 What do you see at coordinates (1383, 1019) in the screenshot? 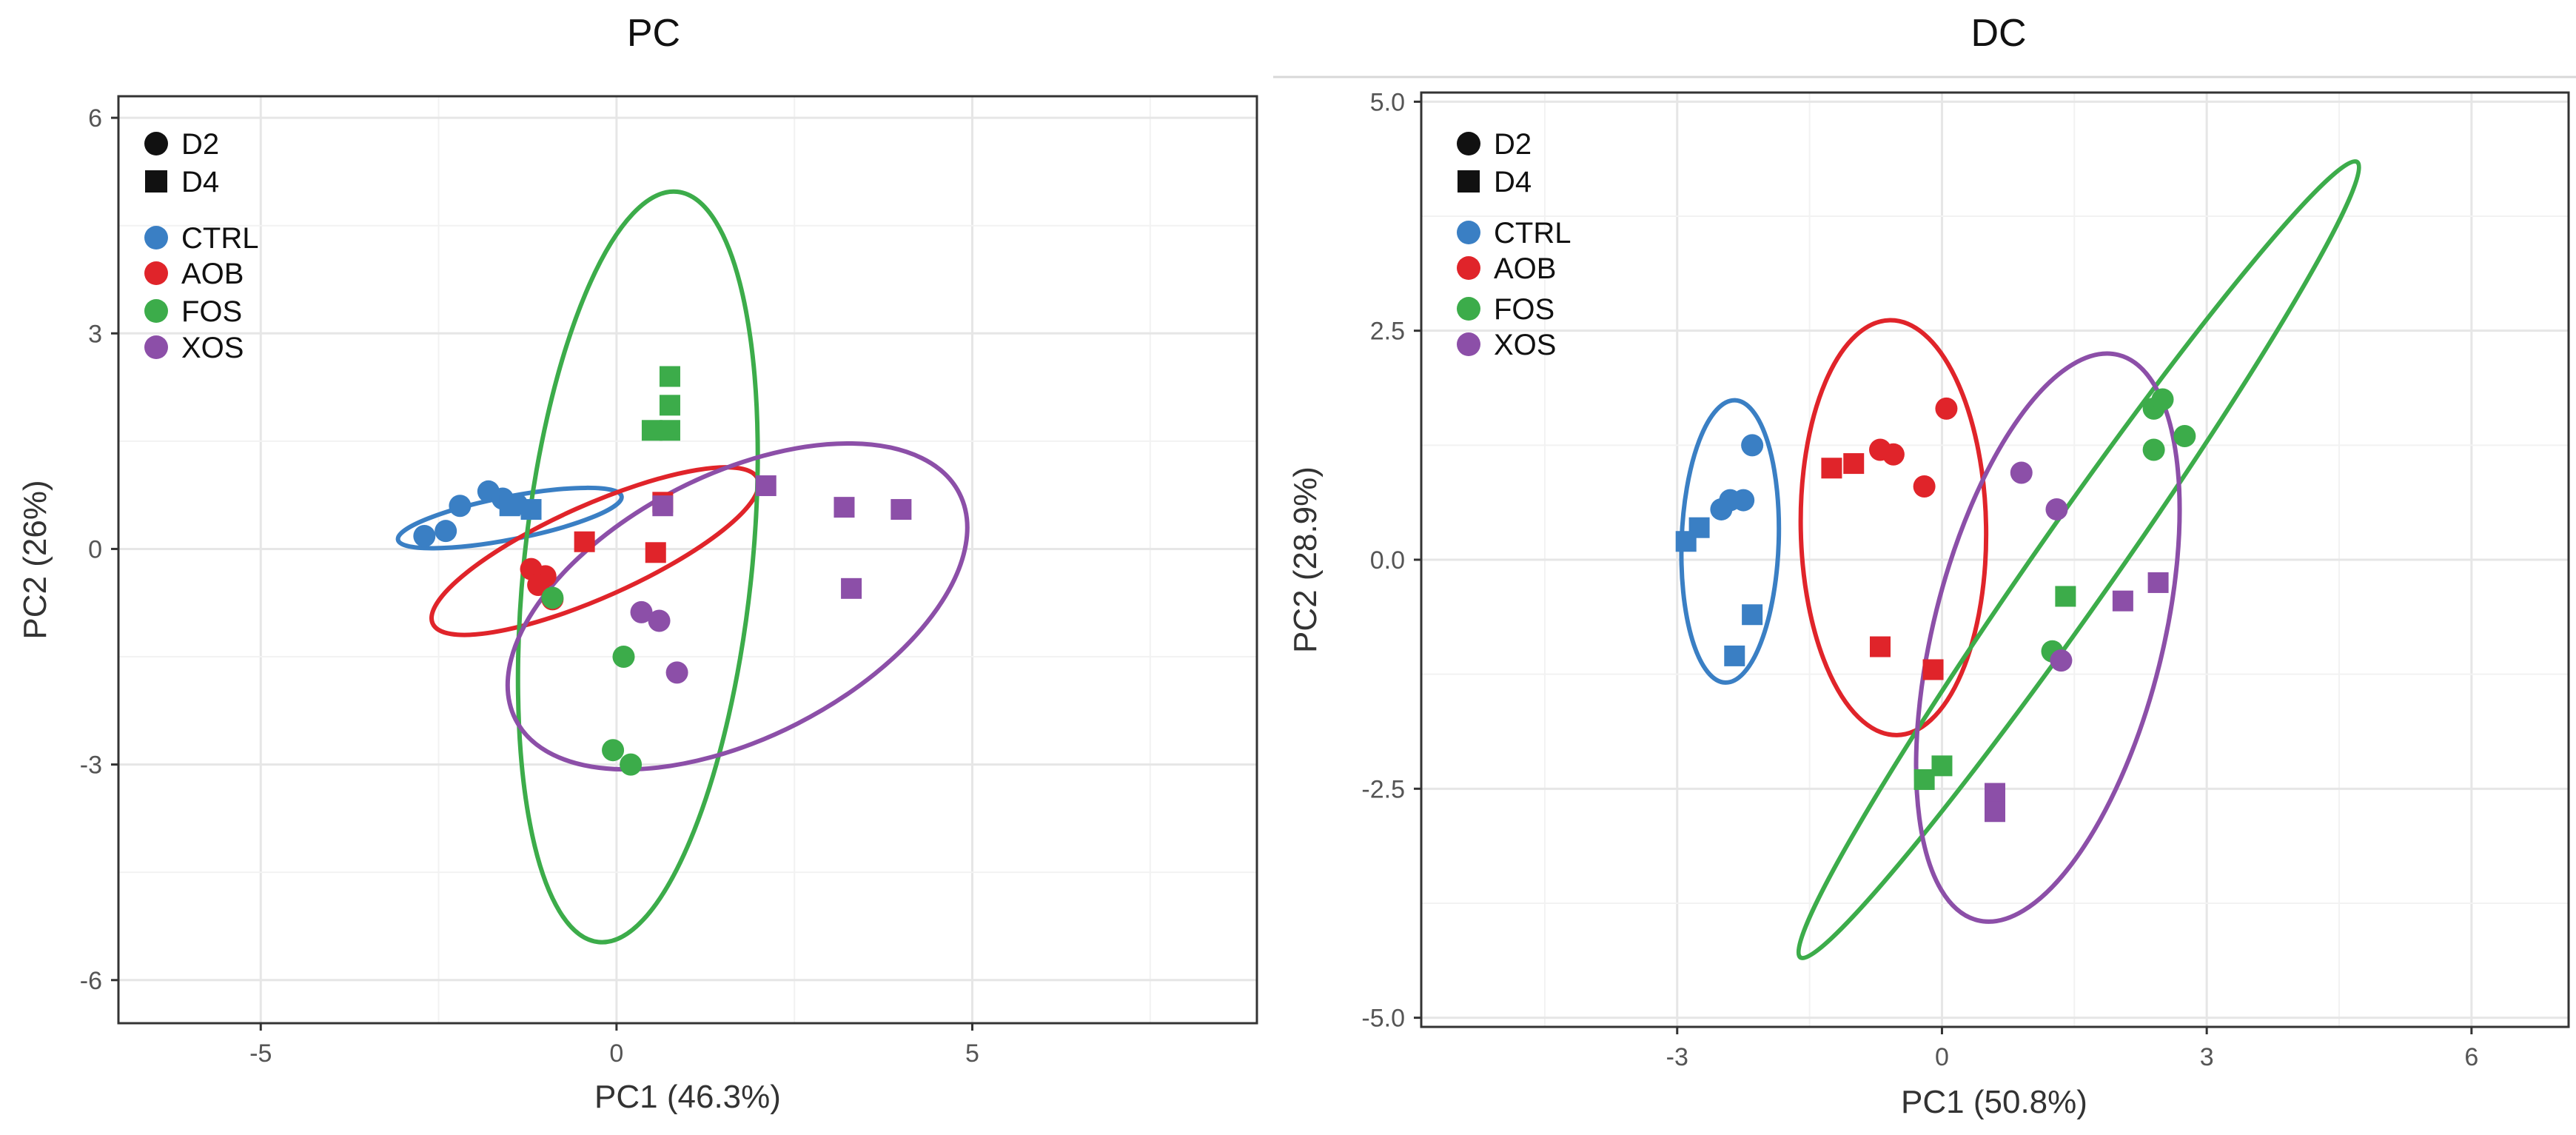
I see `y-tick-label: -5.0` at bounding box center [1383, 1019].